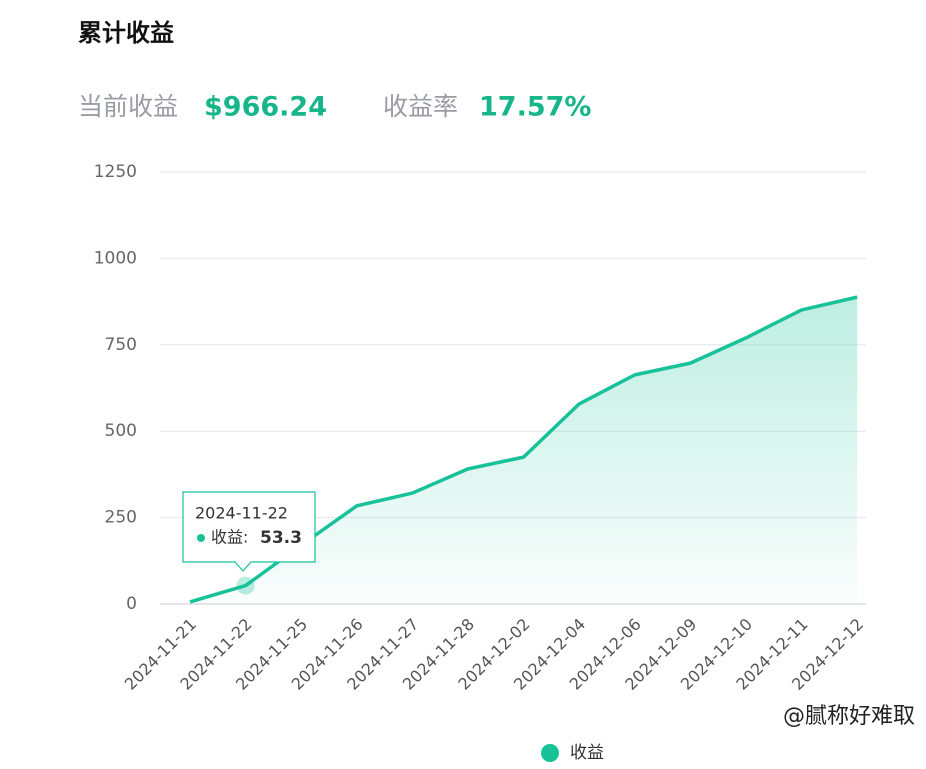 The width and height of the screenshot is (926, 769). Describe the element at coordinates (115, 172) in the screenshot. I see `y-tick-label: 1250` at that location.